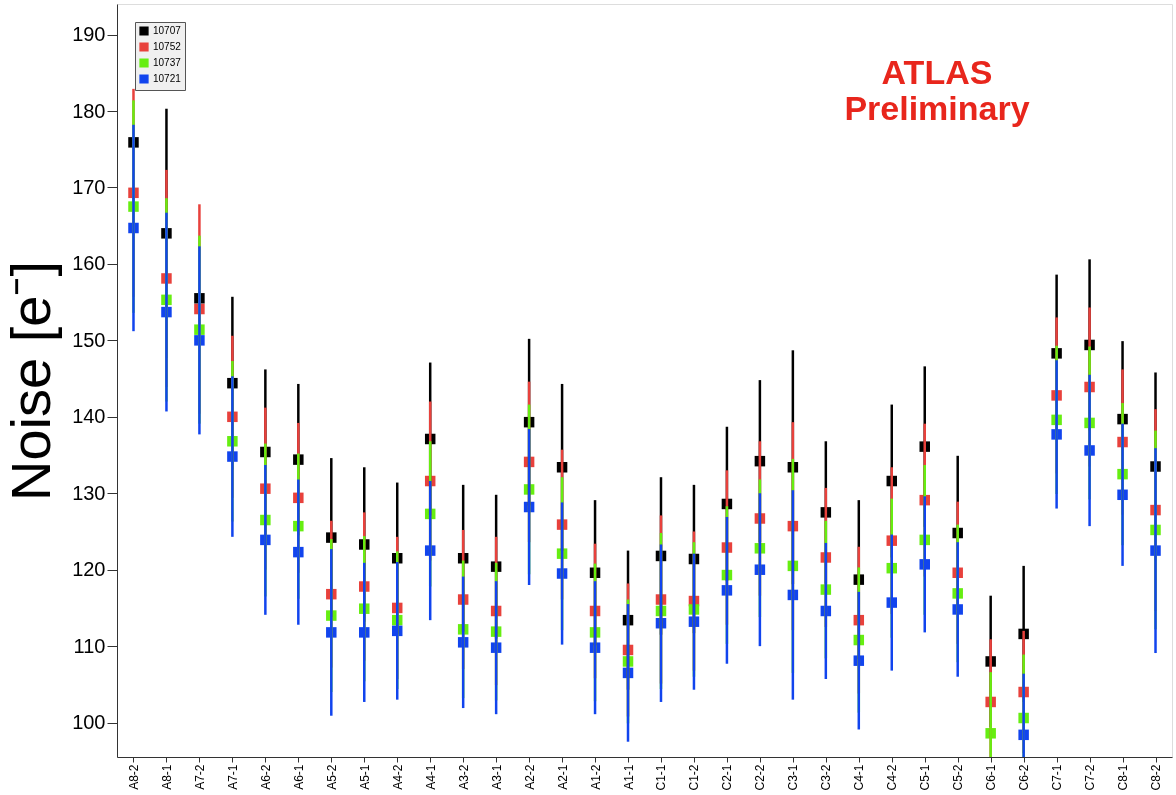 Image resolution: width=1176 pixels, height=795 pixels. What do you see at coordinates (595, 777) in the screenshot?
I see `x-tick-label: A1-2` at bounding box center [595, 777].